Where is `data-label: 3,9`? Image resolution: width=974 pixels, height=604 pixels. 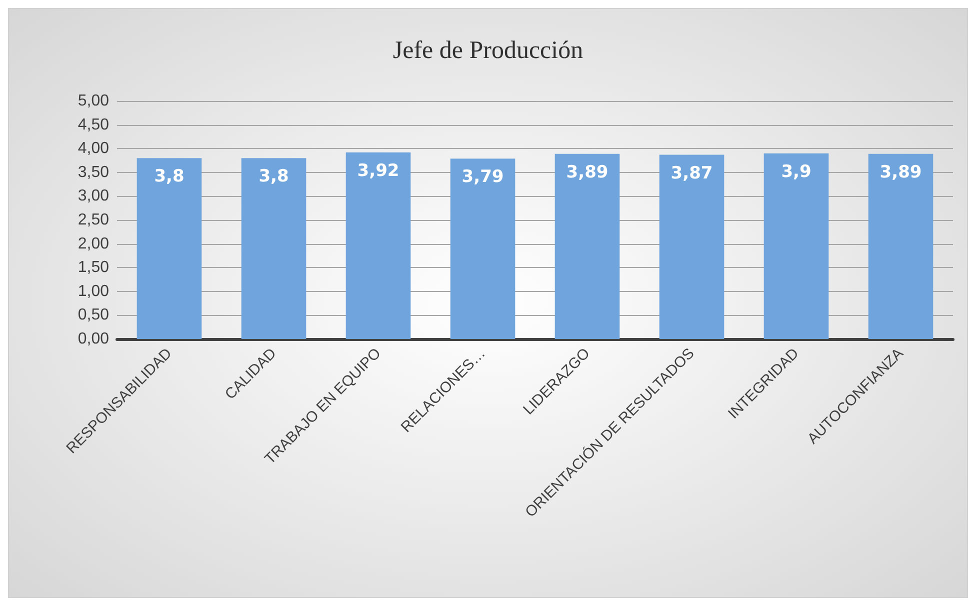
data-label: 3,9 is located at coordinates (796, 172).